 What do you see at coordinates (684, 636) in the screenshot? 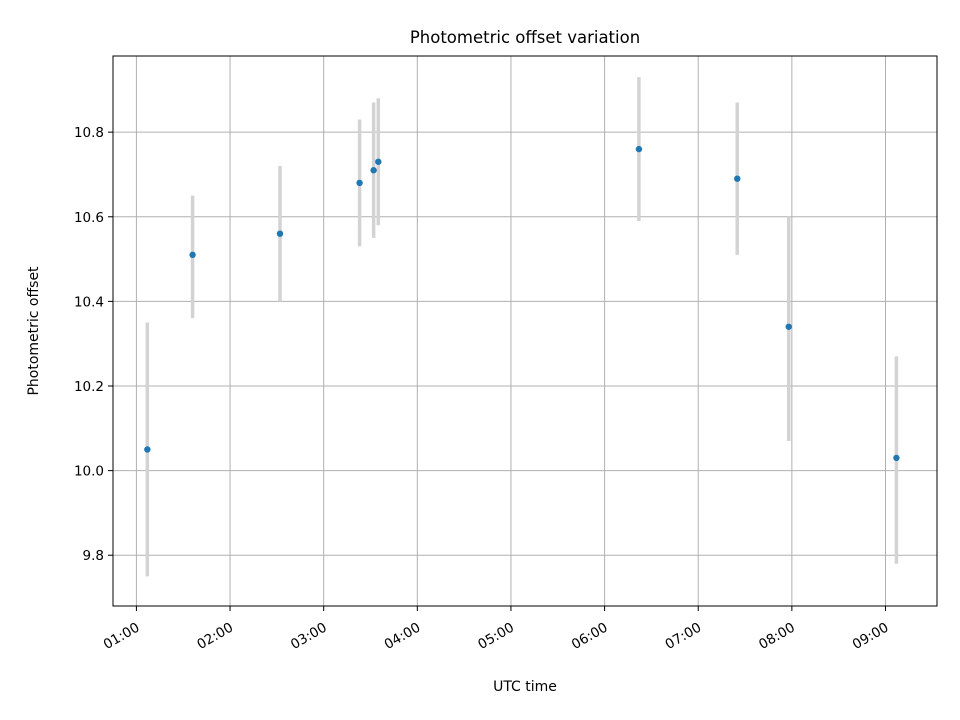
I see `x-tick-label: 07:00` at bounding box center [684, 636].